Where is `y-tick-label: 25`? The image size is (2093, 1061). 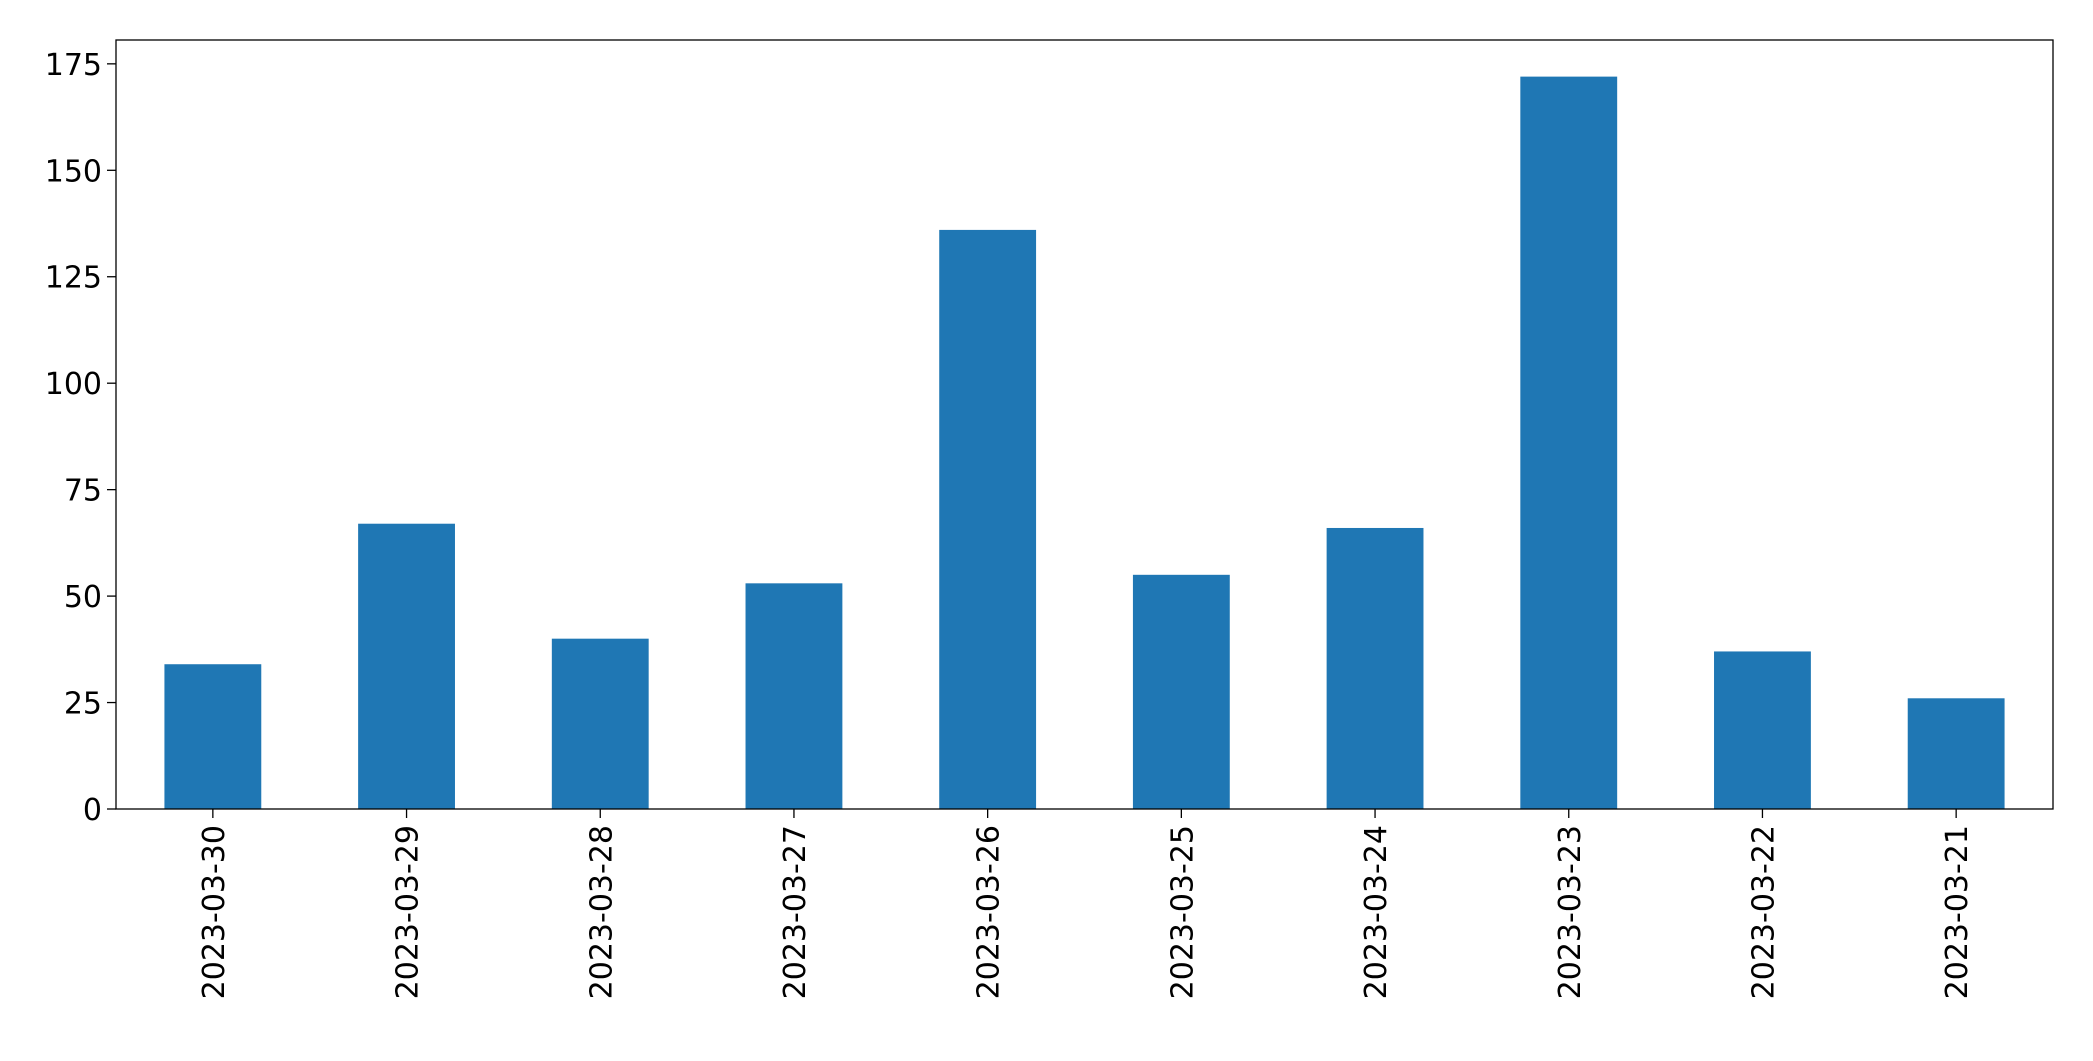
y-tick-label: 25 is located at coordinates (83, 704).